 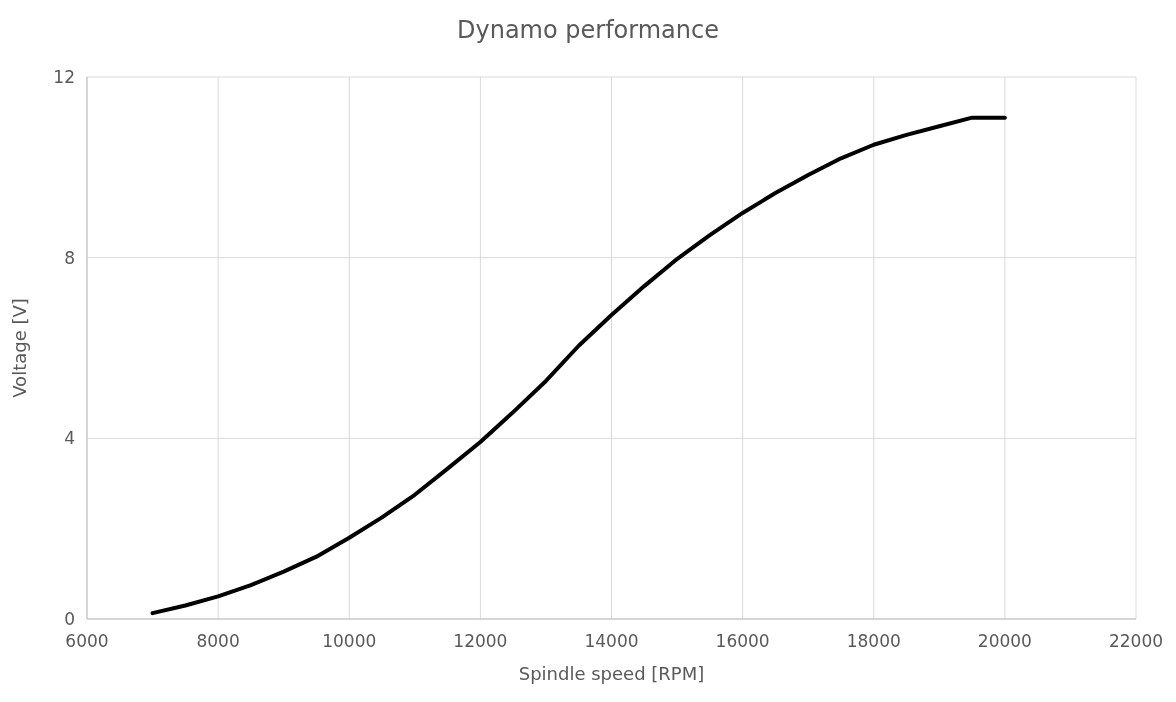 I want to click on x-tick-label: 22000, so click(x=1136, y=641).